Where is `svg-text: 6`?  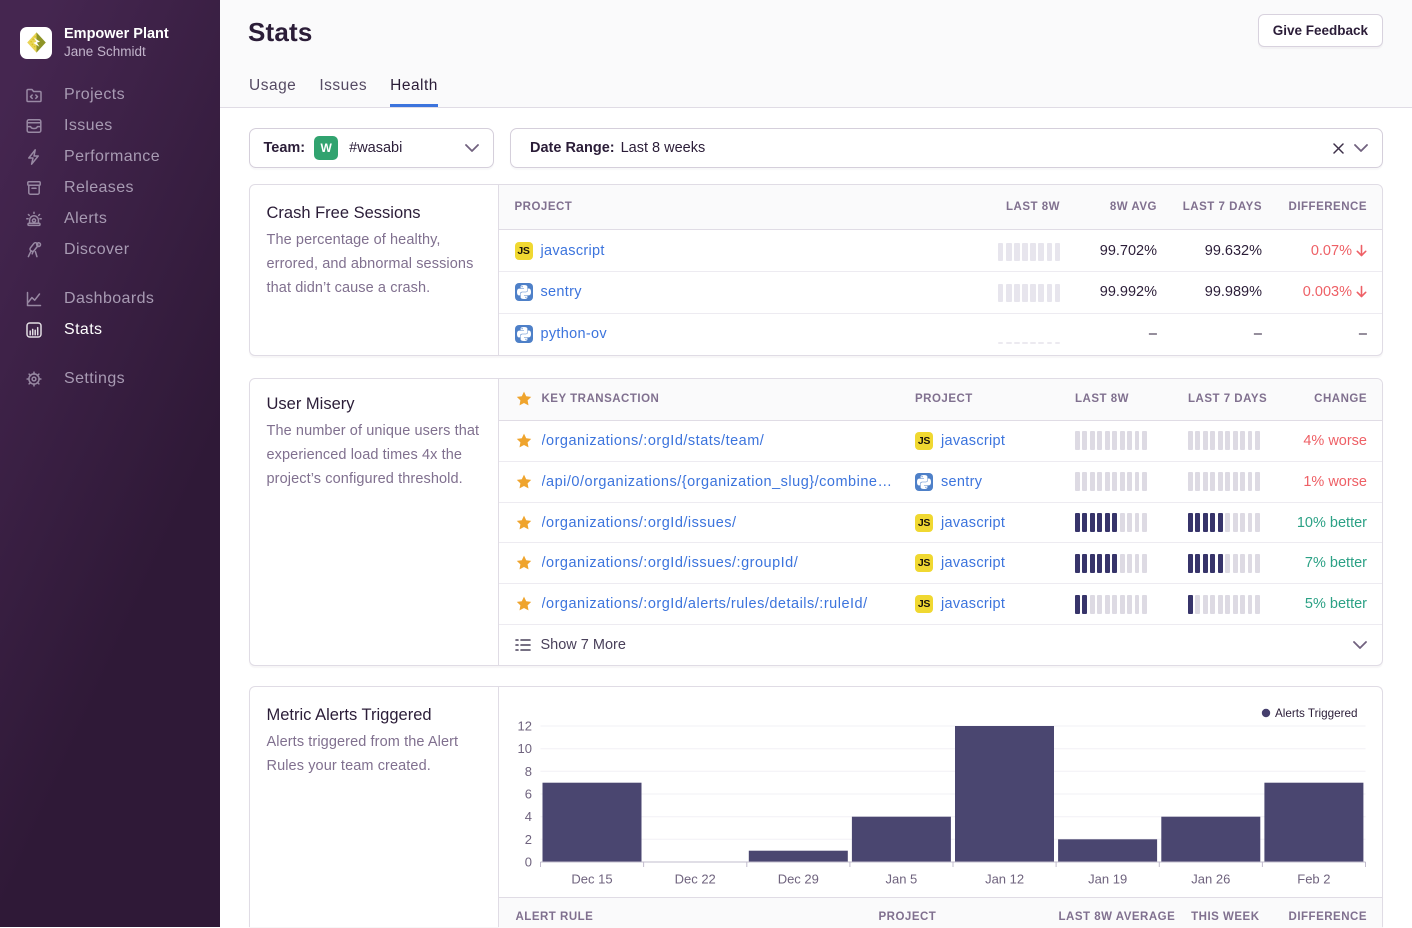
svg-text: 6 is located at coordinates (527, 794).